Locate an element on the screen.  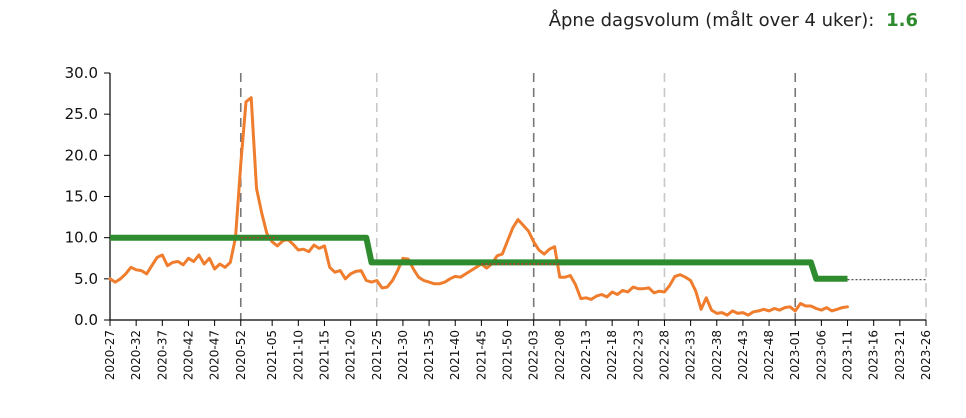
x-tick-label-2021-35: 2021-35 is located at coordinates (429, 355).